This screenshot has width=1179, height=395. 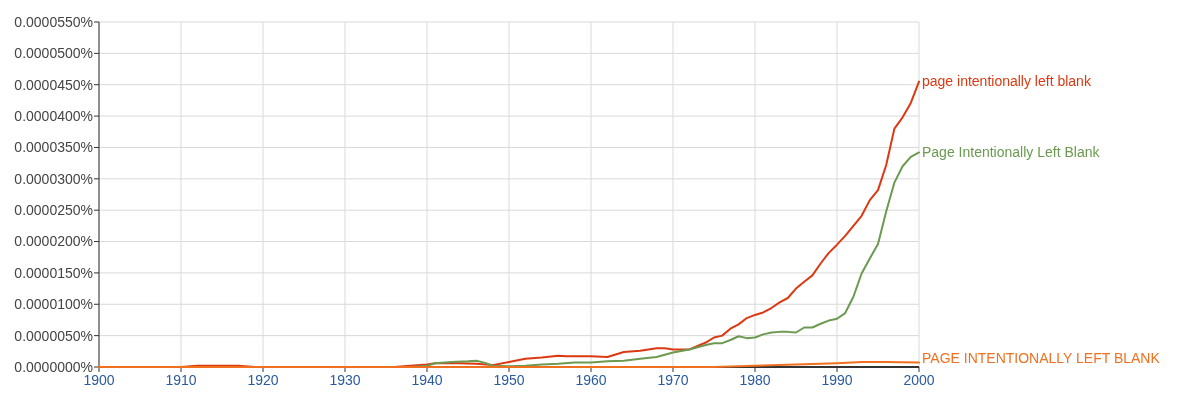 I want to click on x-tick-label: 1910, so click(x=181, y=380).